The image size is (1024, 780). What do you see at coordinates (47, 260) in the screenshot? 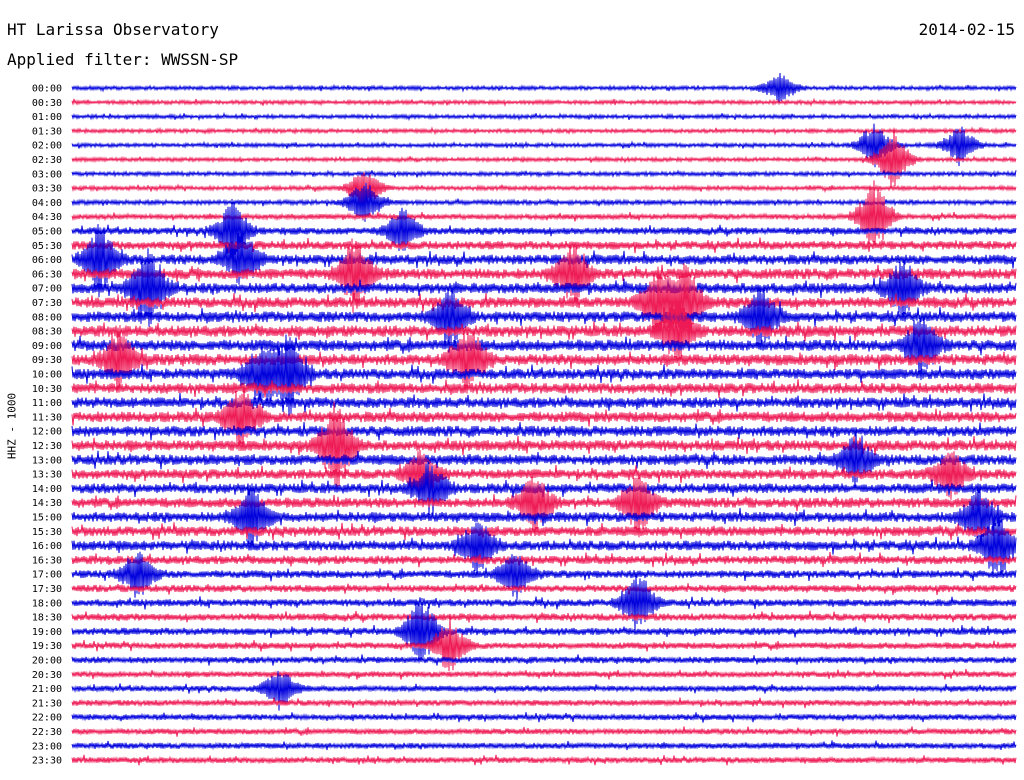
I see `time-label-0600: 06:00` at bounding box center [47, 260].